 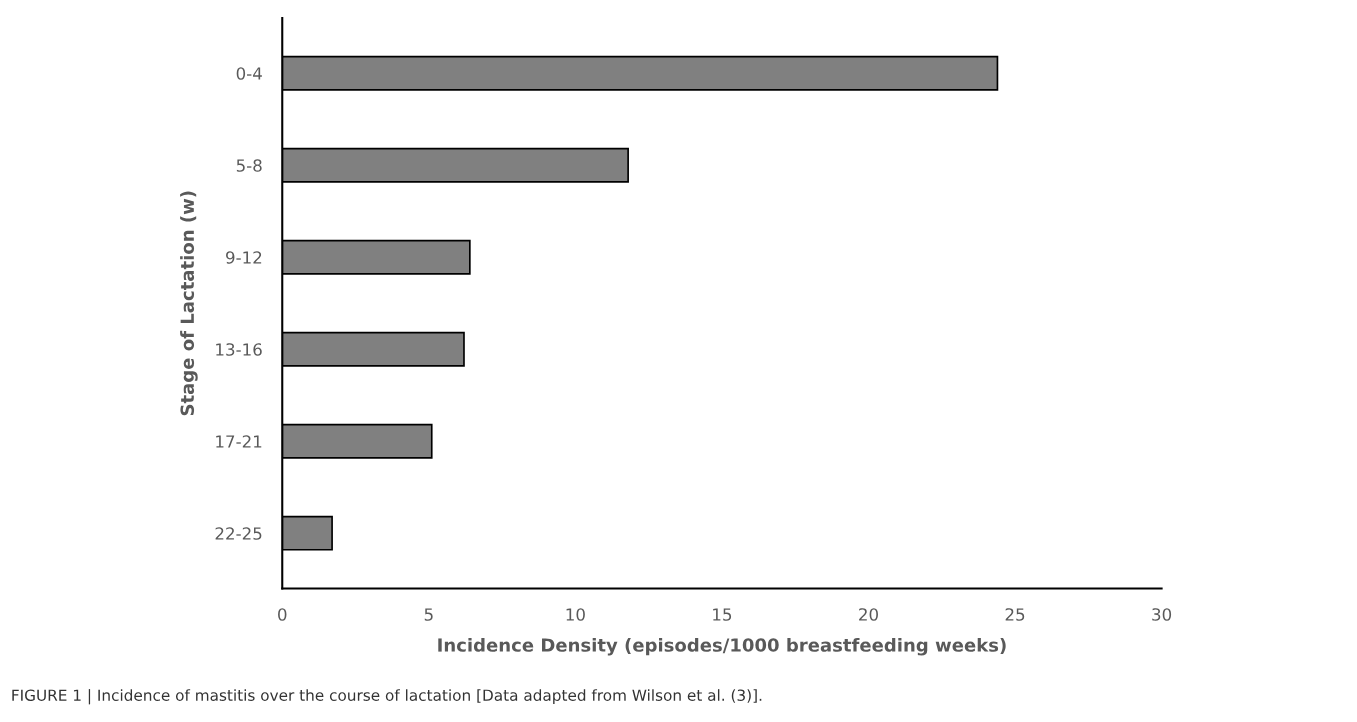 What do you see at coordinates (282, 614) in the screenshot?
I see `x-tick-label: 0` at bounding box center [282, 614].